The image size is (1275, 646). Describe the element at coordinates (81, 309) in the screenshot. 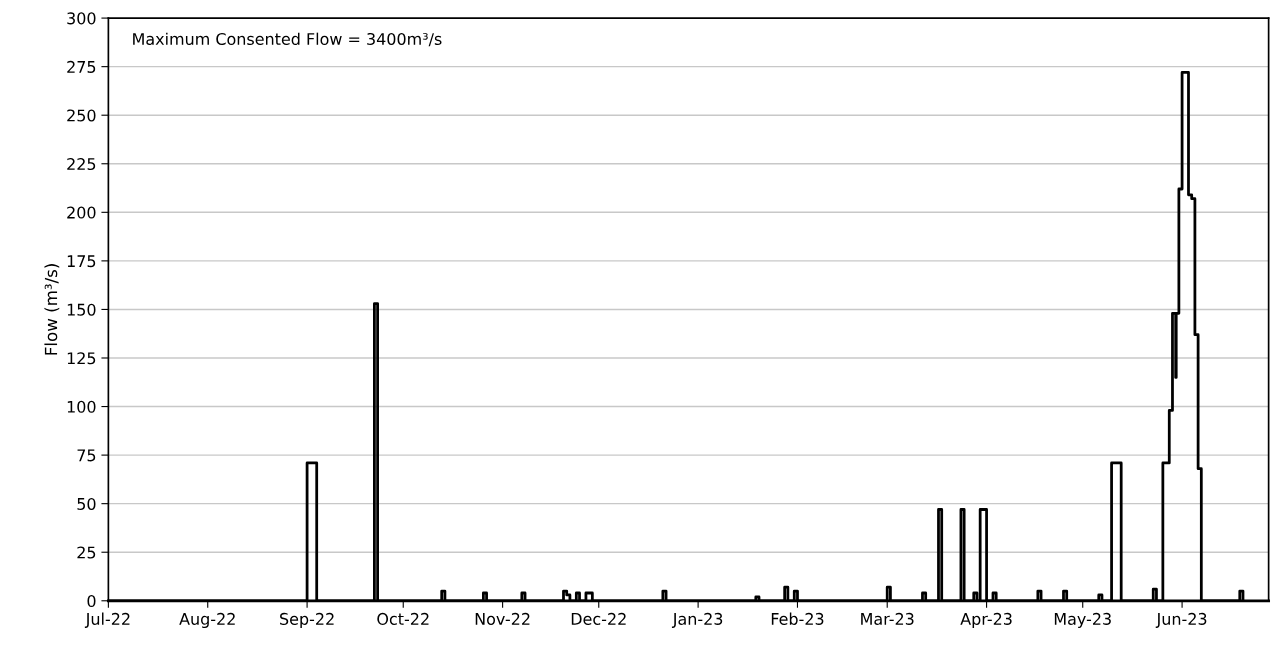

I see `y-tick-label: 150` at that location.